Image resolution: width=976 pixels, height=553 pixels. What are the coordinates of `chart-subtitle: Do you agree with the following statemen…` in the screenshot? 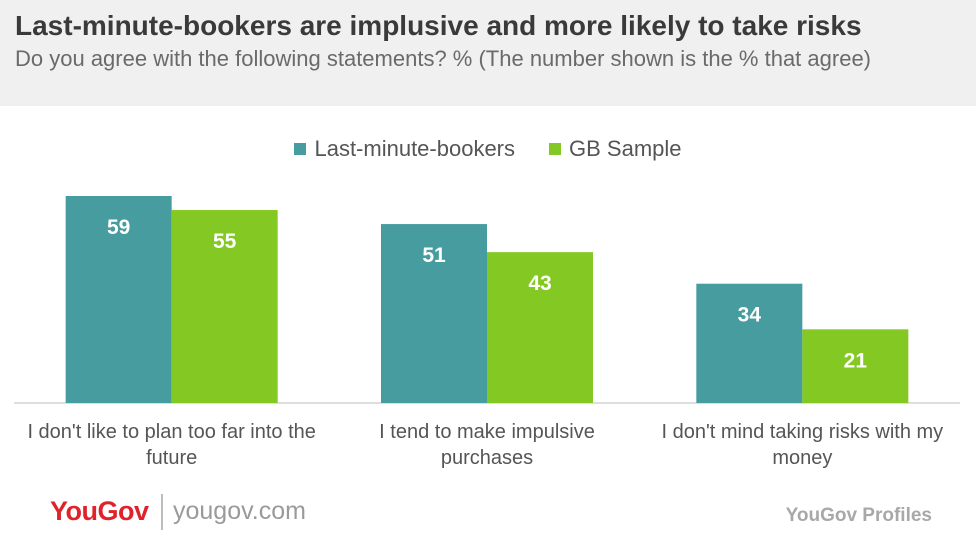 It's located at (443, 58).